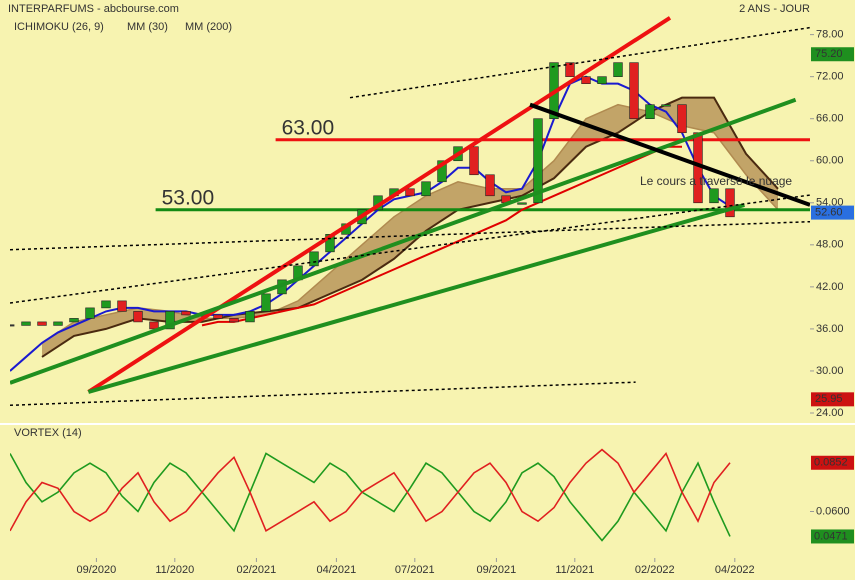  Describe the element at coordinates (774, 9) in the screenshot. I see `period: 2 ANS - JOUR` at that location.